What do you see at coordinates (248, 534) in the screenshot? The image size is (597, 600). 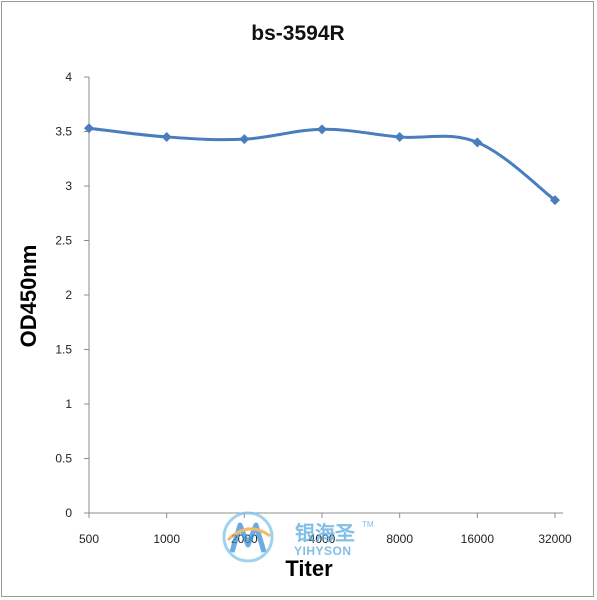 I see `logo-swoosh-icon` at bounding box center [248, 534].